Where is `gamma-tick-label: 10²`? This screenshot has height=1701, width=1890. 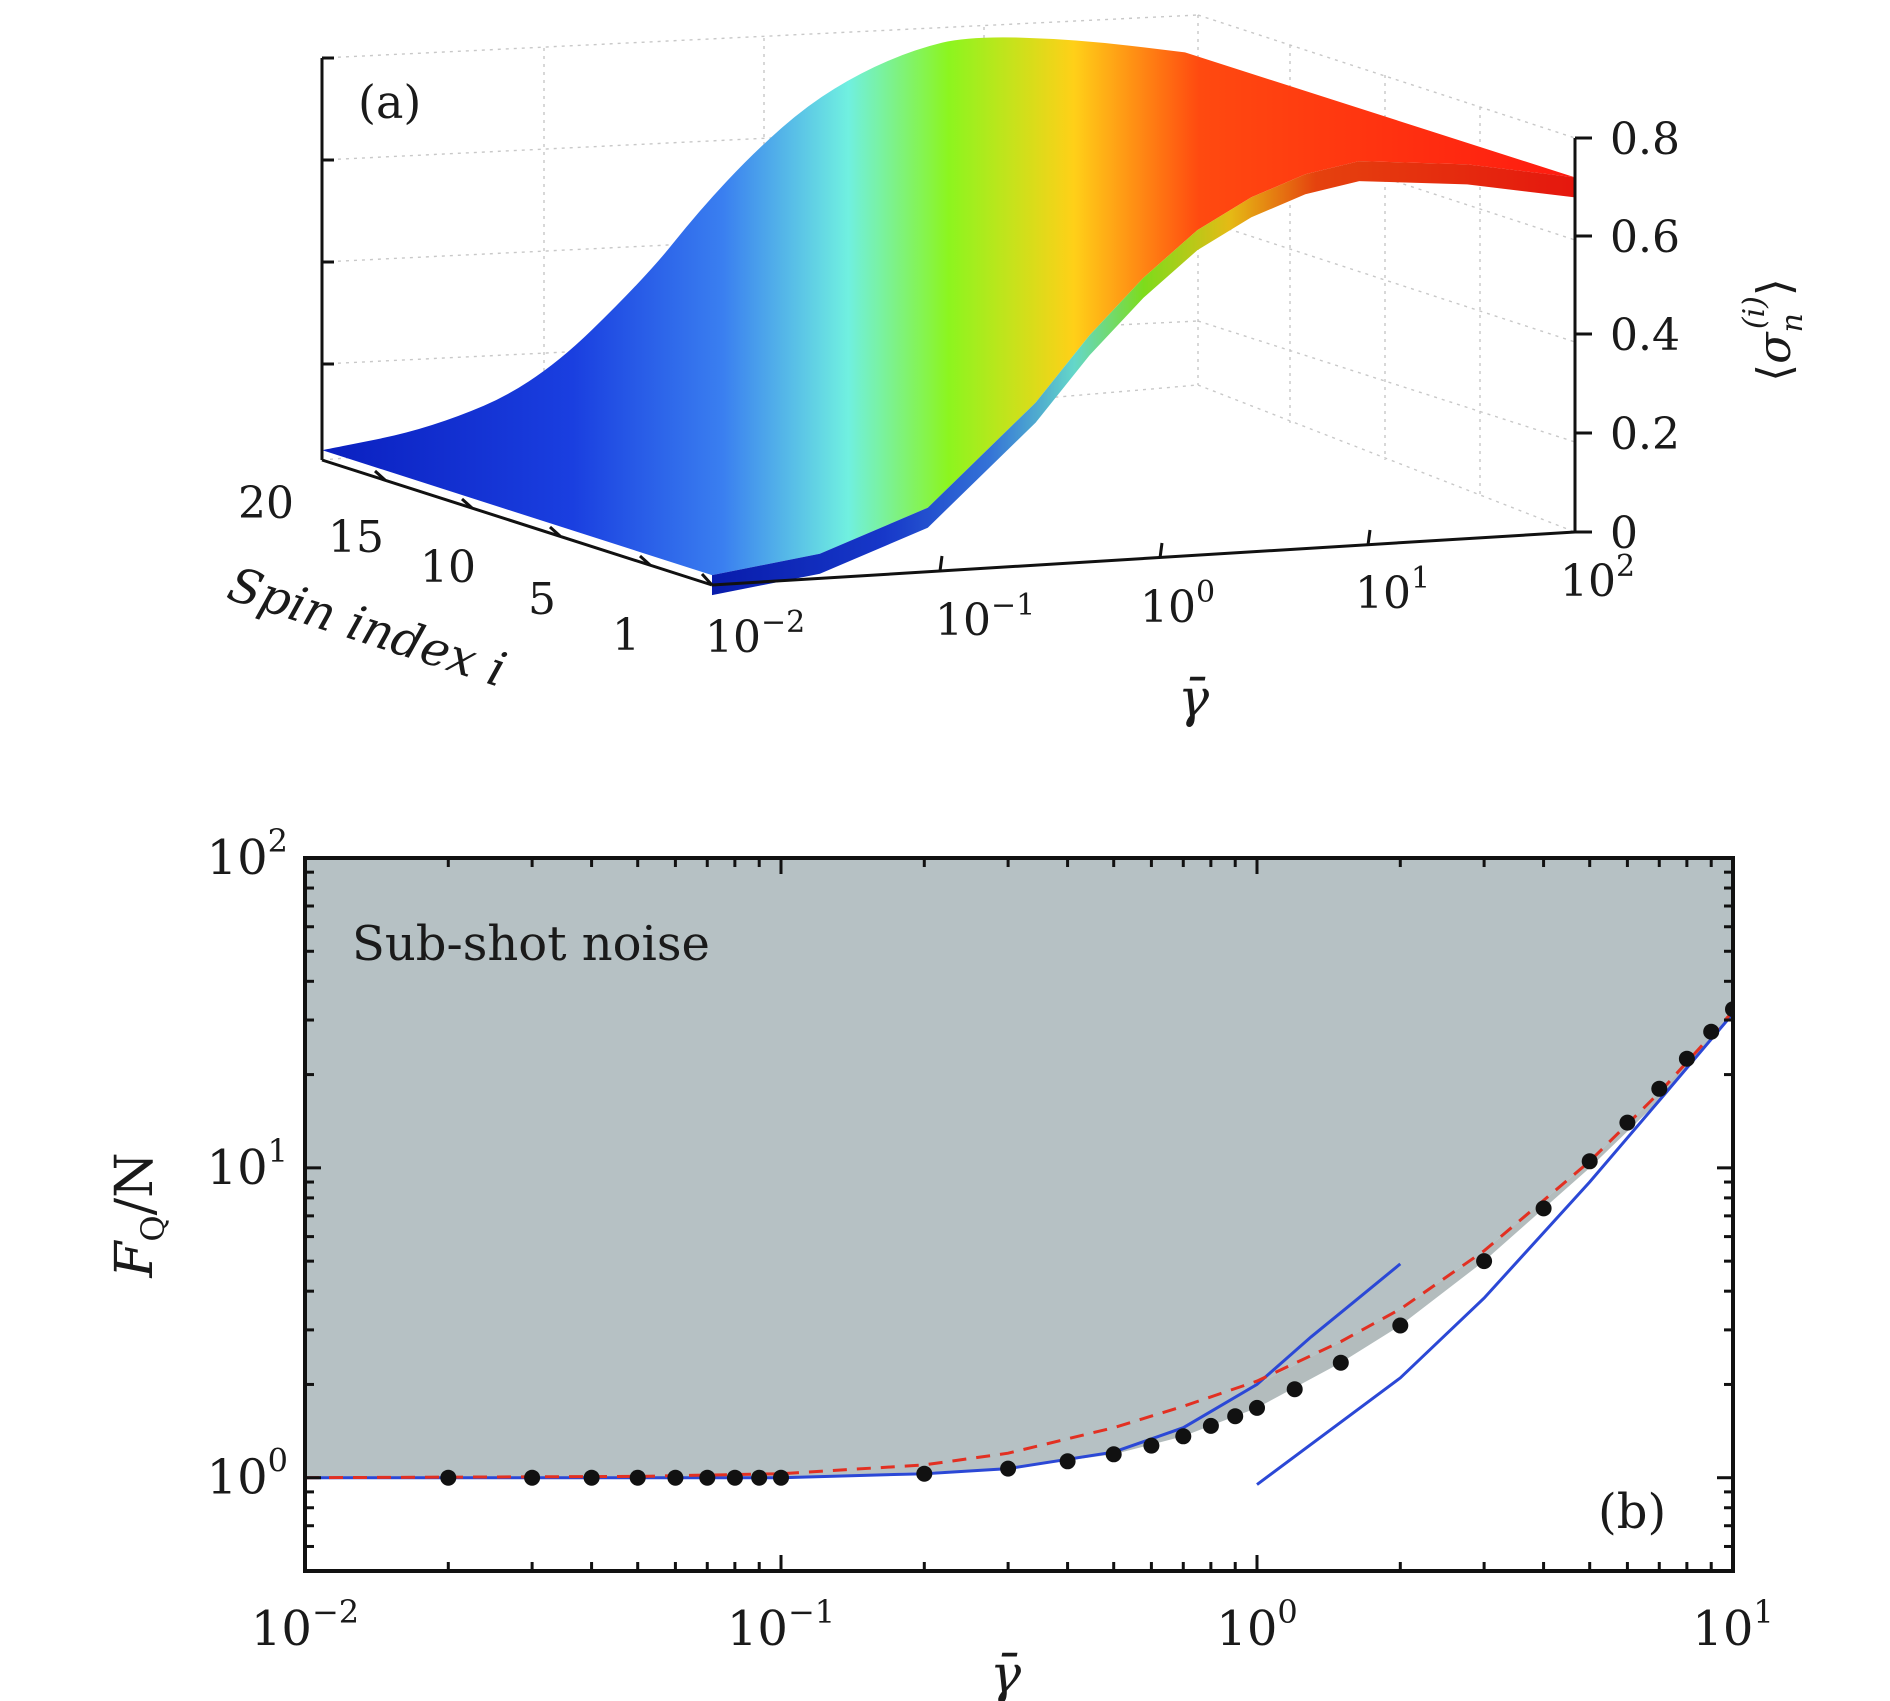
gamma-tick-label: 10² is located at coordinates (1597, 578).